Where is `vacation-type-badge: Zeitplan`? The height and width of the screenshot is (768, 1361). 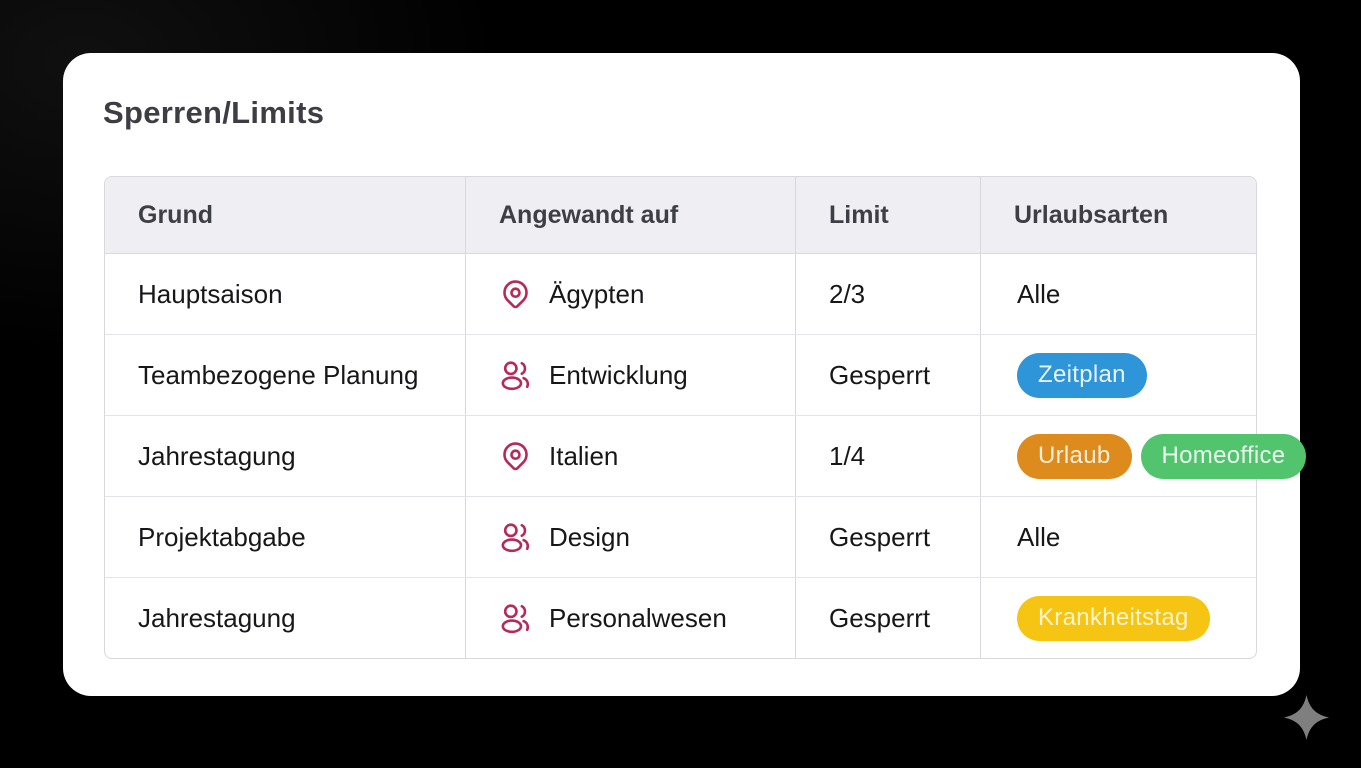 vacation-type-badge: Zeitplan is located at coordinates (1082, 375).